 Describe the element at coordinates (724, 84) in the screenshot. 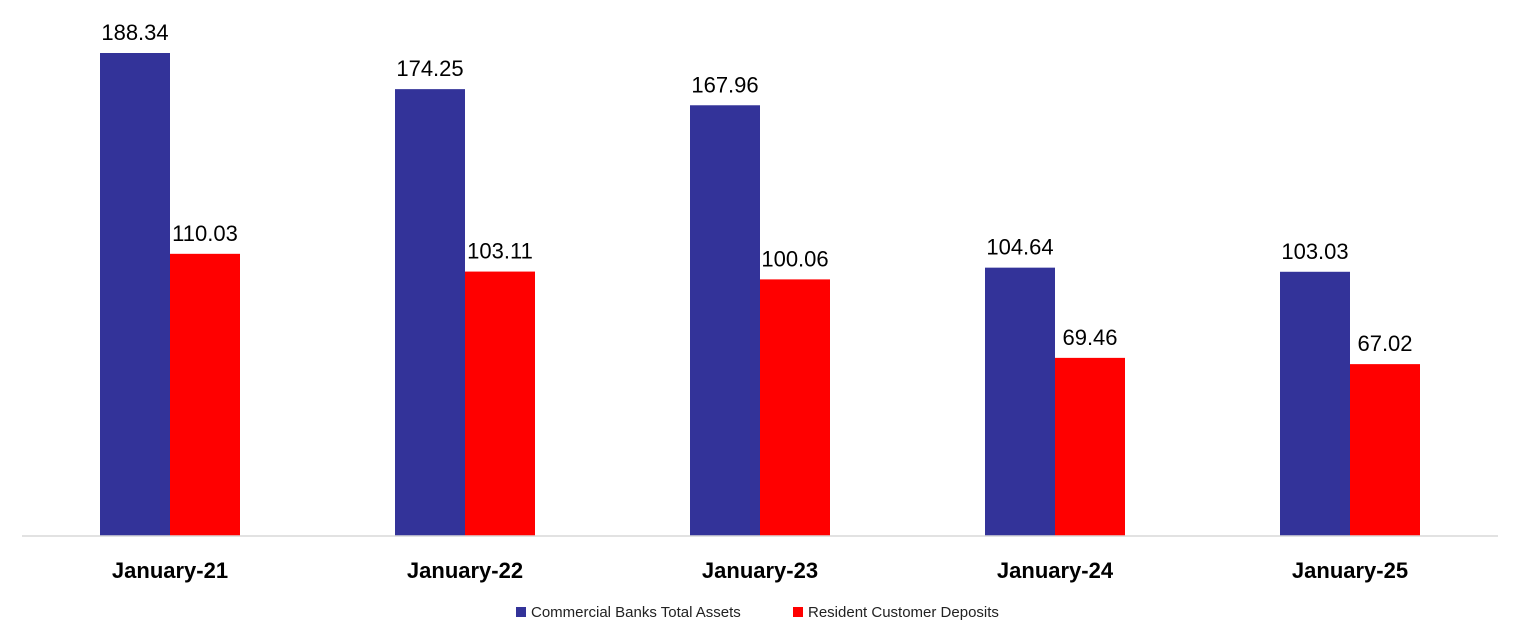

I see `value-label-total-assets-3: 167.96` at that location.